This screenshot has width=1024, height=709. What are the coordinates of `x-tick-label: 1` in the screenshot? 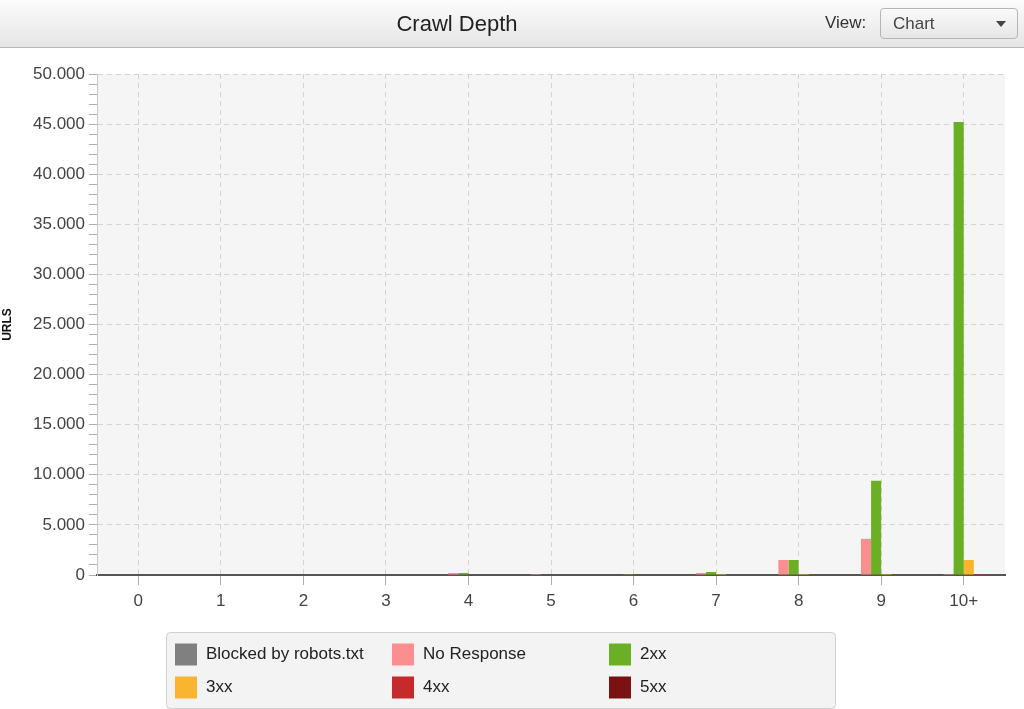 It's located at (221, 600).